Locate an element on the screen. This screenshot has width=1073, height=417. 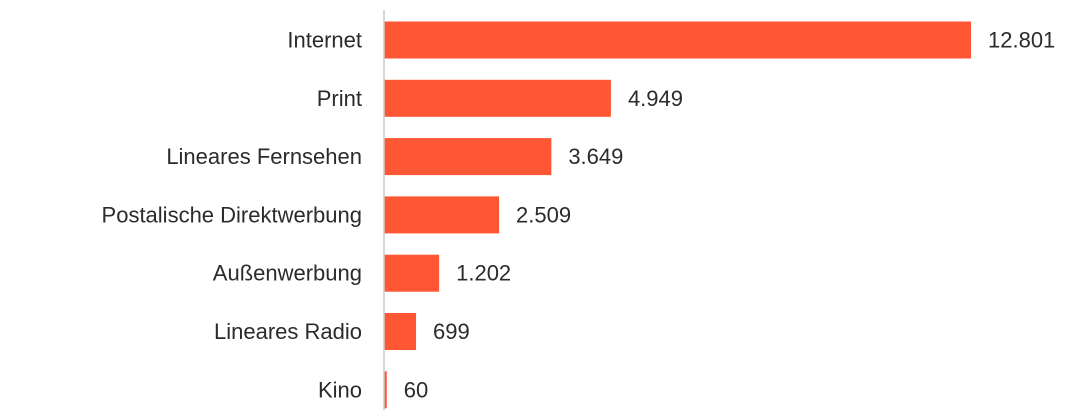
category-label: Kino is located at coordinates (340, 389).